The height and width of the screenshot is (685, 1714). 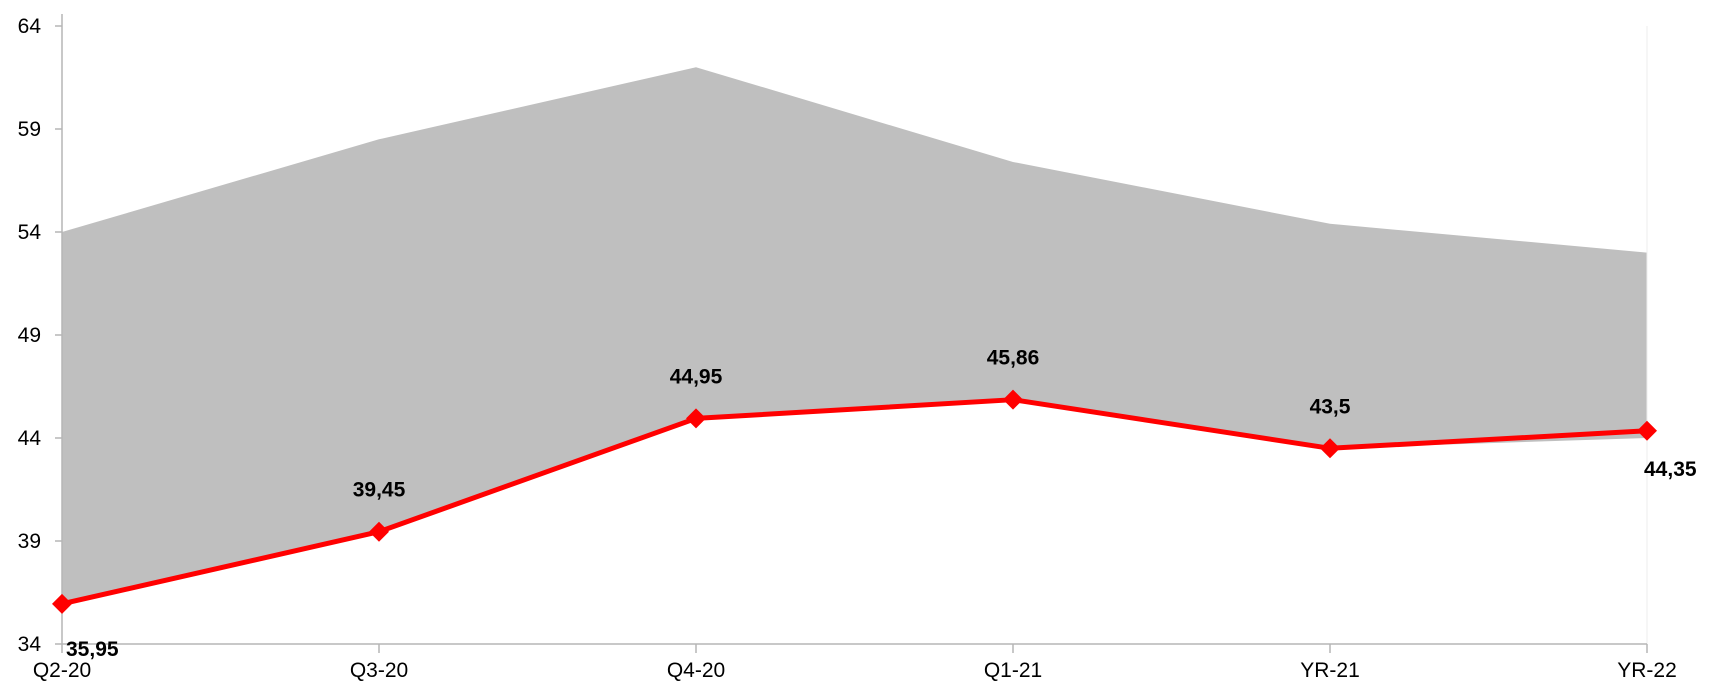 What do you see at coordinates (1330, 406) in the screenshot?
I see `data-label: 43,5` at bounding box center [1330, 406].